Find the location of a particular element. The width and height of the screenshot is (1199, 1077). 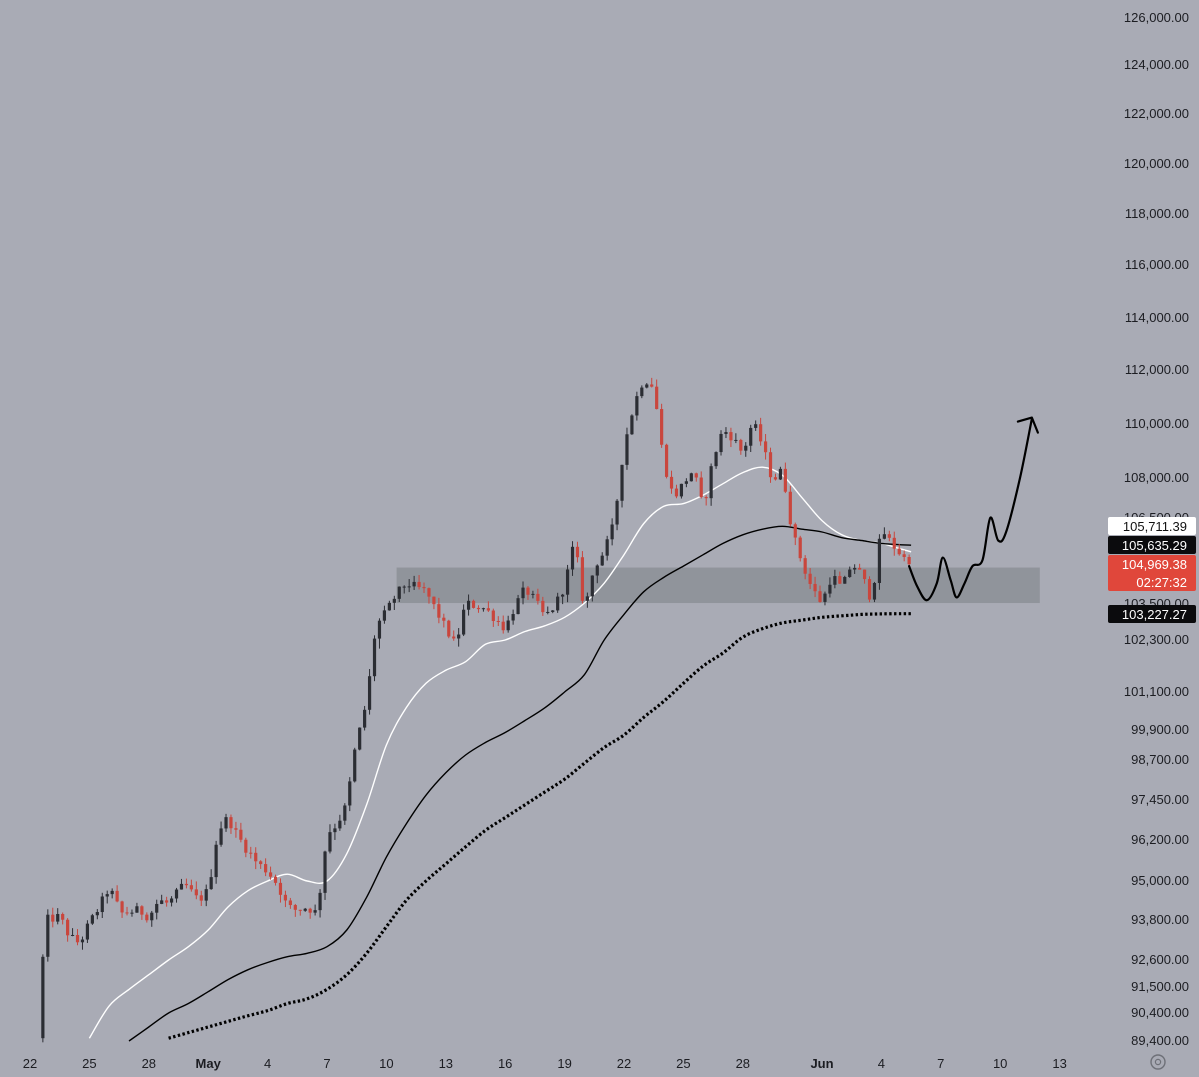

projection-line is located at coordinates (970, 509).